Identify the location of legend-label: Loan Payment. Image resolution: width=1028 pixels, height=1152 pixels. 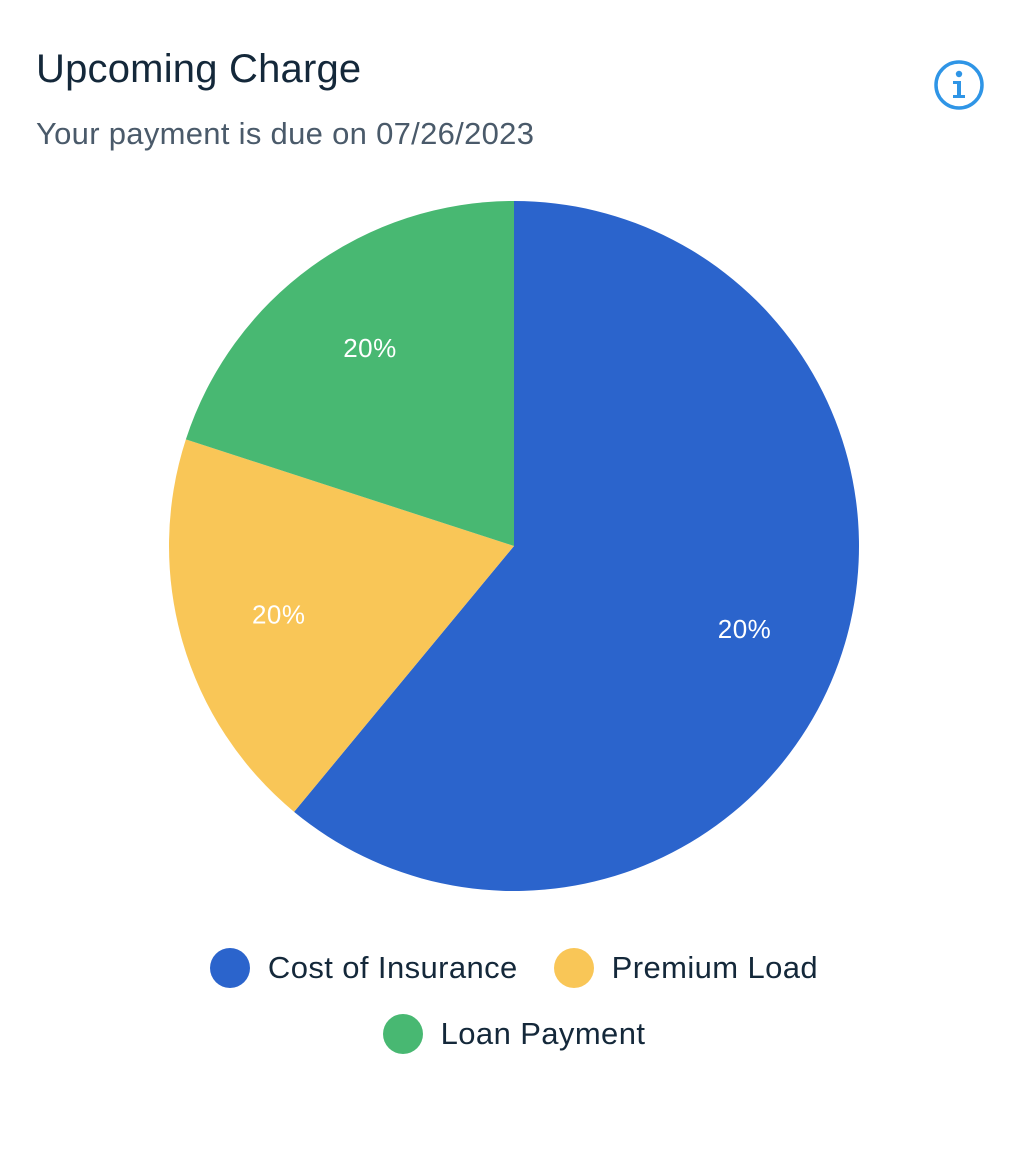
(543, 1033).